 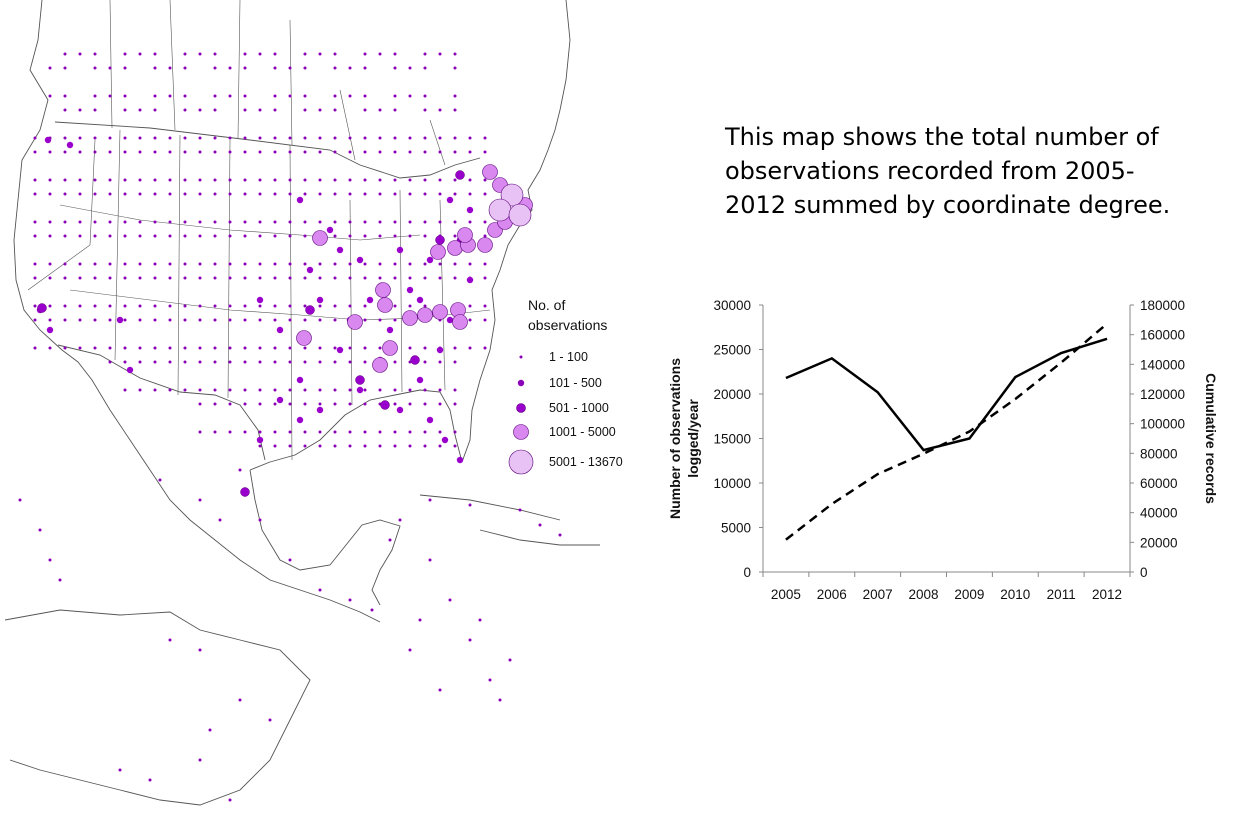 I want to click on y2-tick-label: 120000, so click(x=1162, y=394).